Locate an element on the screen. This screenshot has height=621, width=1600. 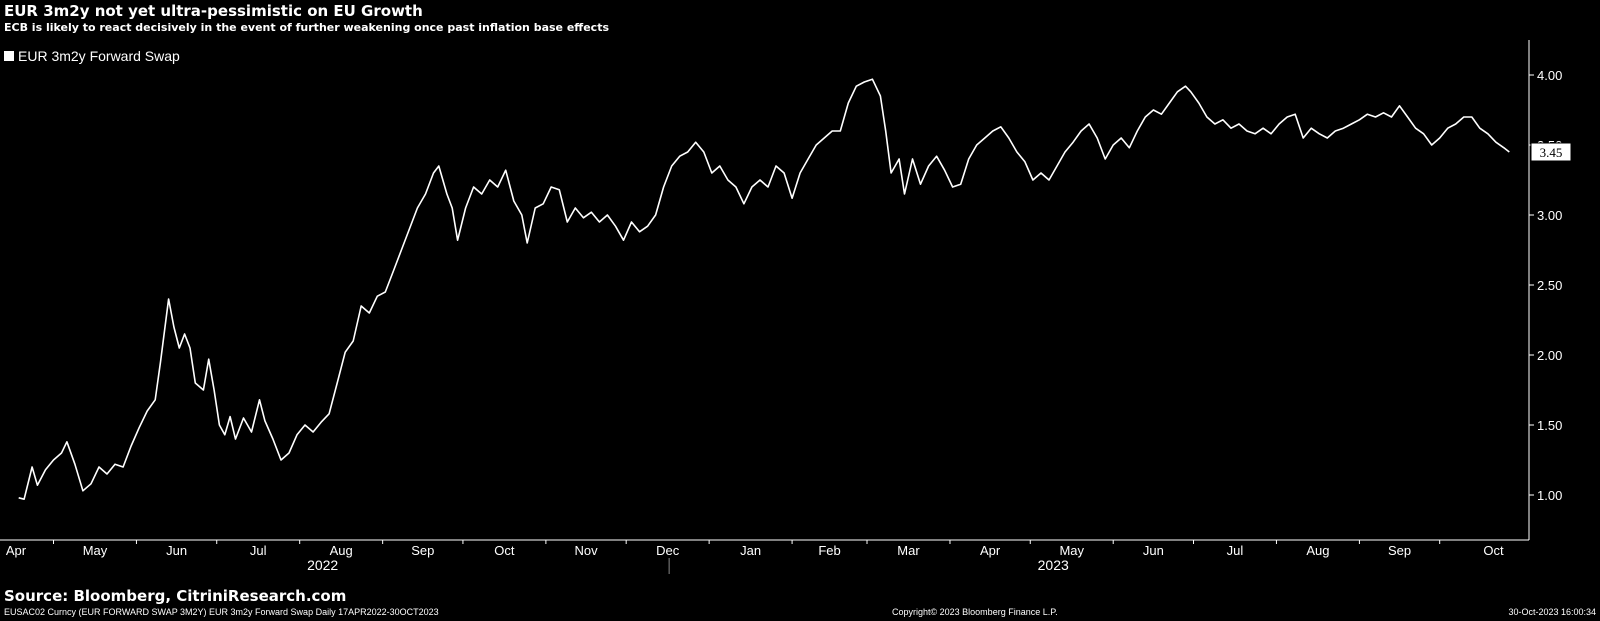
last-value-layer: 3.45 is located at coordinates (1551, 152).